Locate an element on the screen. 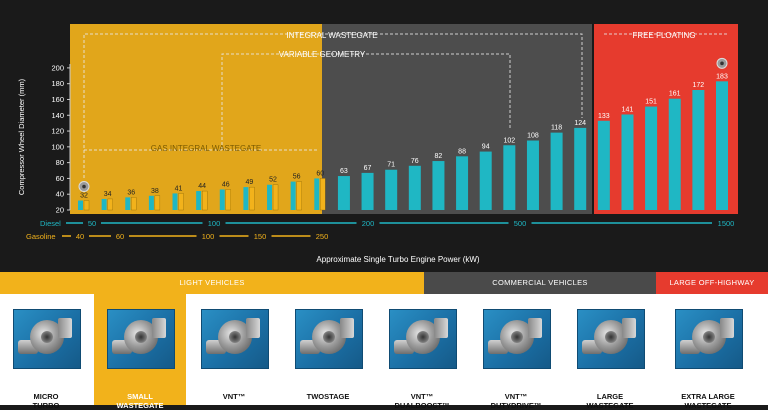  y-axis-title: Compressor Wheel Diameter (mm) is located at coordinates (21, 136).